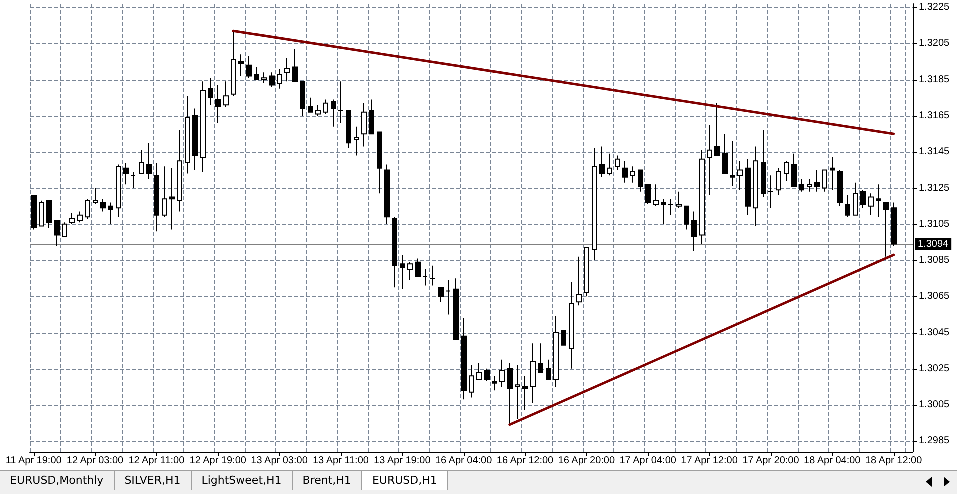  Describe the element at coordinates (587, 461) in the screenshot. I see `x-tick-label: 16 Apr 20:00` at that location.